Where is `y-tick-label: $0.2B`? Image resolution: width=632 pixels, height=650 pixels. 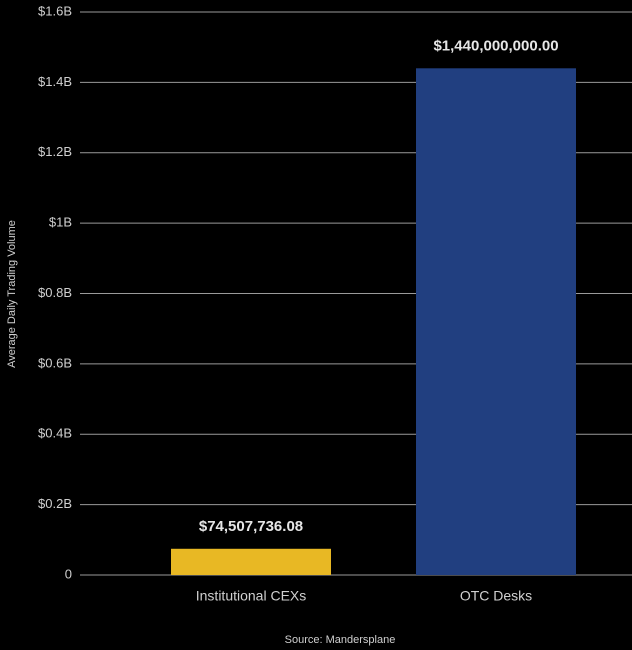 y-tick-label: $0.2B is located at coordinates (55, 503).